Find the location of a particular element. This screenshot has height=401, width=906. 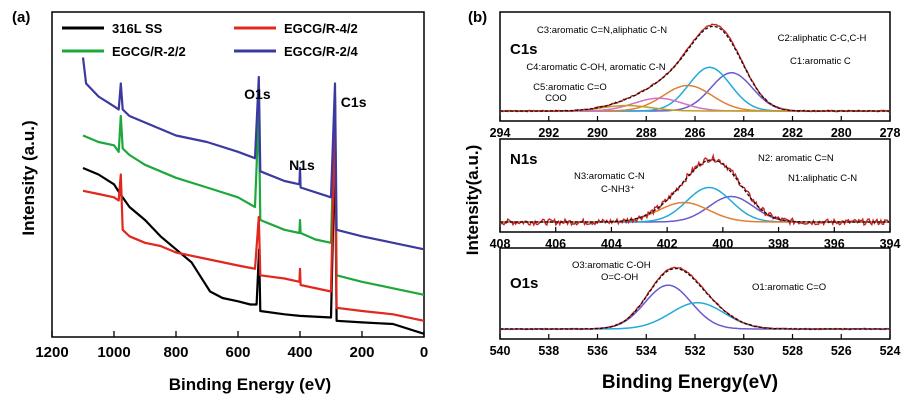

peak-label-n1s: N1s is located at coordinates (302, 165).